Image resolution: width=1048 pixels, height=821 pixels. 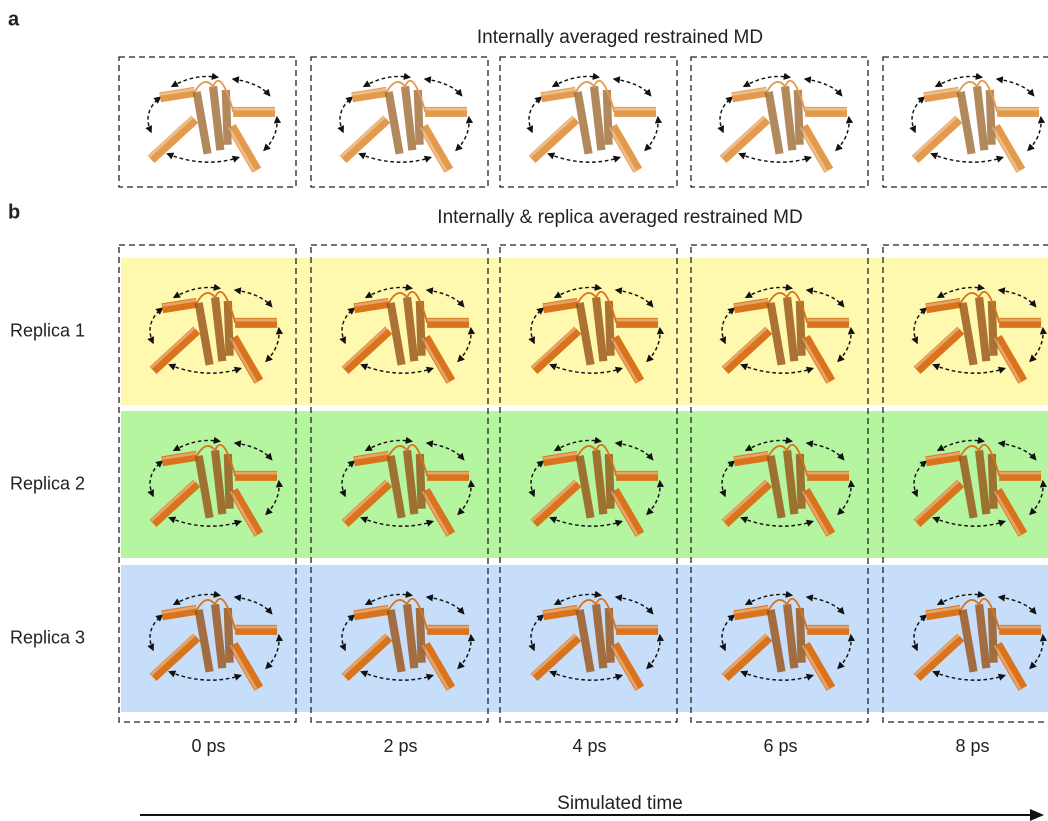 What do you see at coordinates (208, 746) in the screenshot?
I see `time-label: 0 ps` at bounding box center [208, 746].